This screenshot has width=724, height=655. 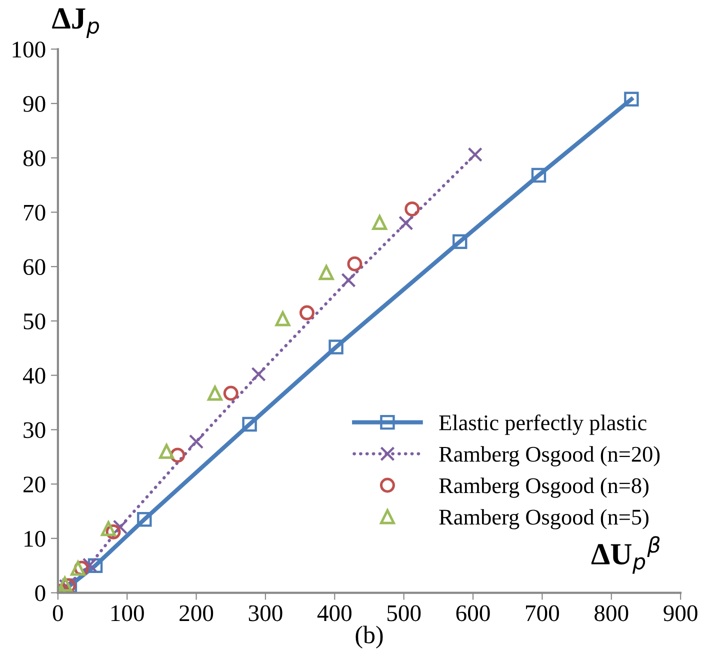 What do you see at coordinates (35, 267) in the screenshot?
I see `y-tick-label: 60` at bounding box center [35, 267].